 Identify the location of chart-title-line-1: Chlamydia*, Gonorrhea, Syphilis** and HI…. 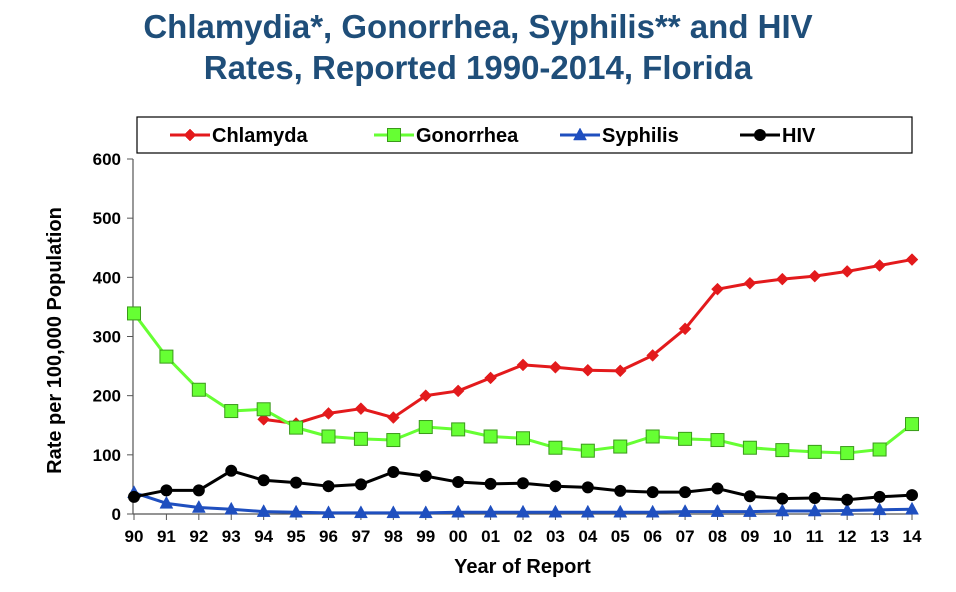
(478, 26).